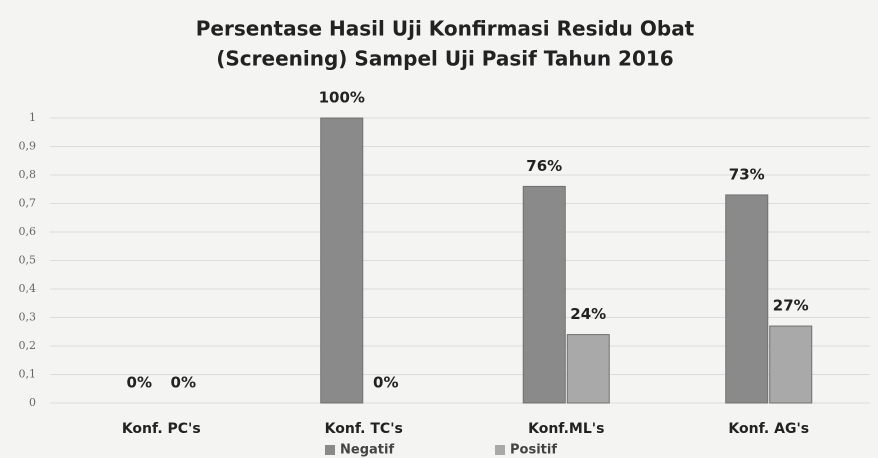 The image size is (878, 458). Describe the element at coordinates (364, 429) in the screenshot. I see `x-tick-label: Konf. TC's` at that location.